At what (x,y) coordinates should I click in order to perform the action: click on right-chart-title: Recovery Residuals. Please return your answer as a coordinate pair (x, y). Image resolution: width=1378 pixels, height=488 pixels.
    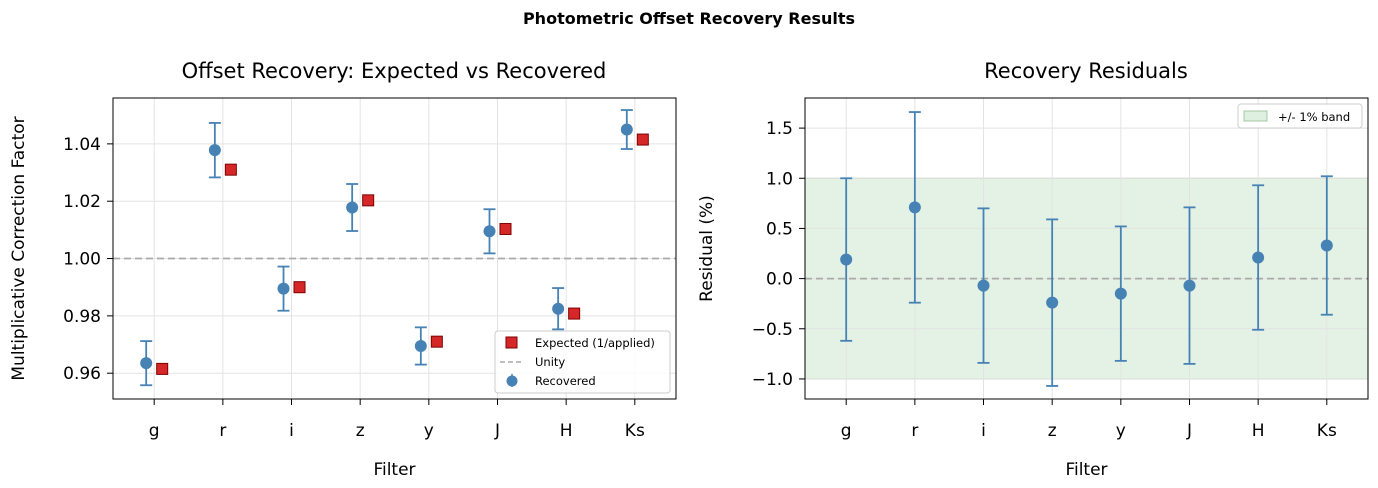
    Looking at the image, I should click on (1086, 71).